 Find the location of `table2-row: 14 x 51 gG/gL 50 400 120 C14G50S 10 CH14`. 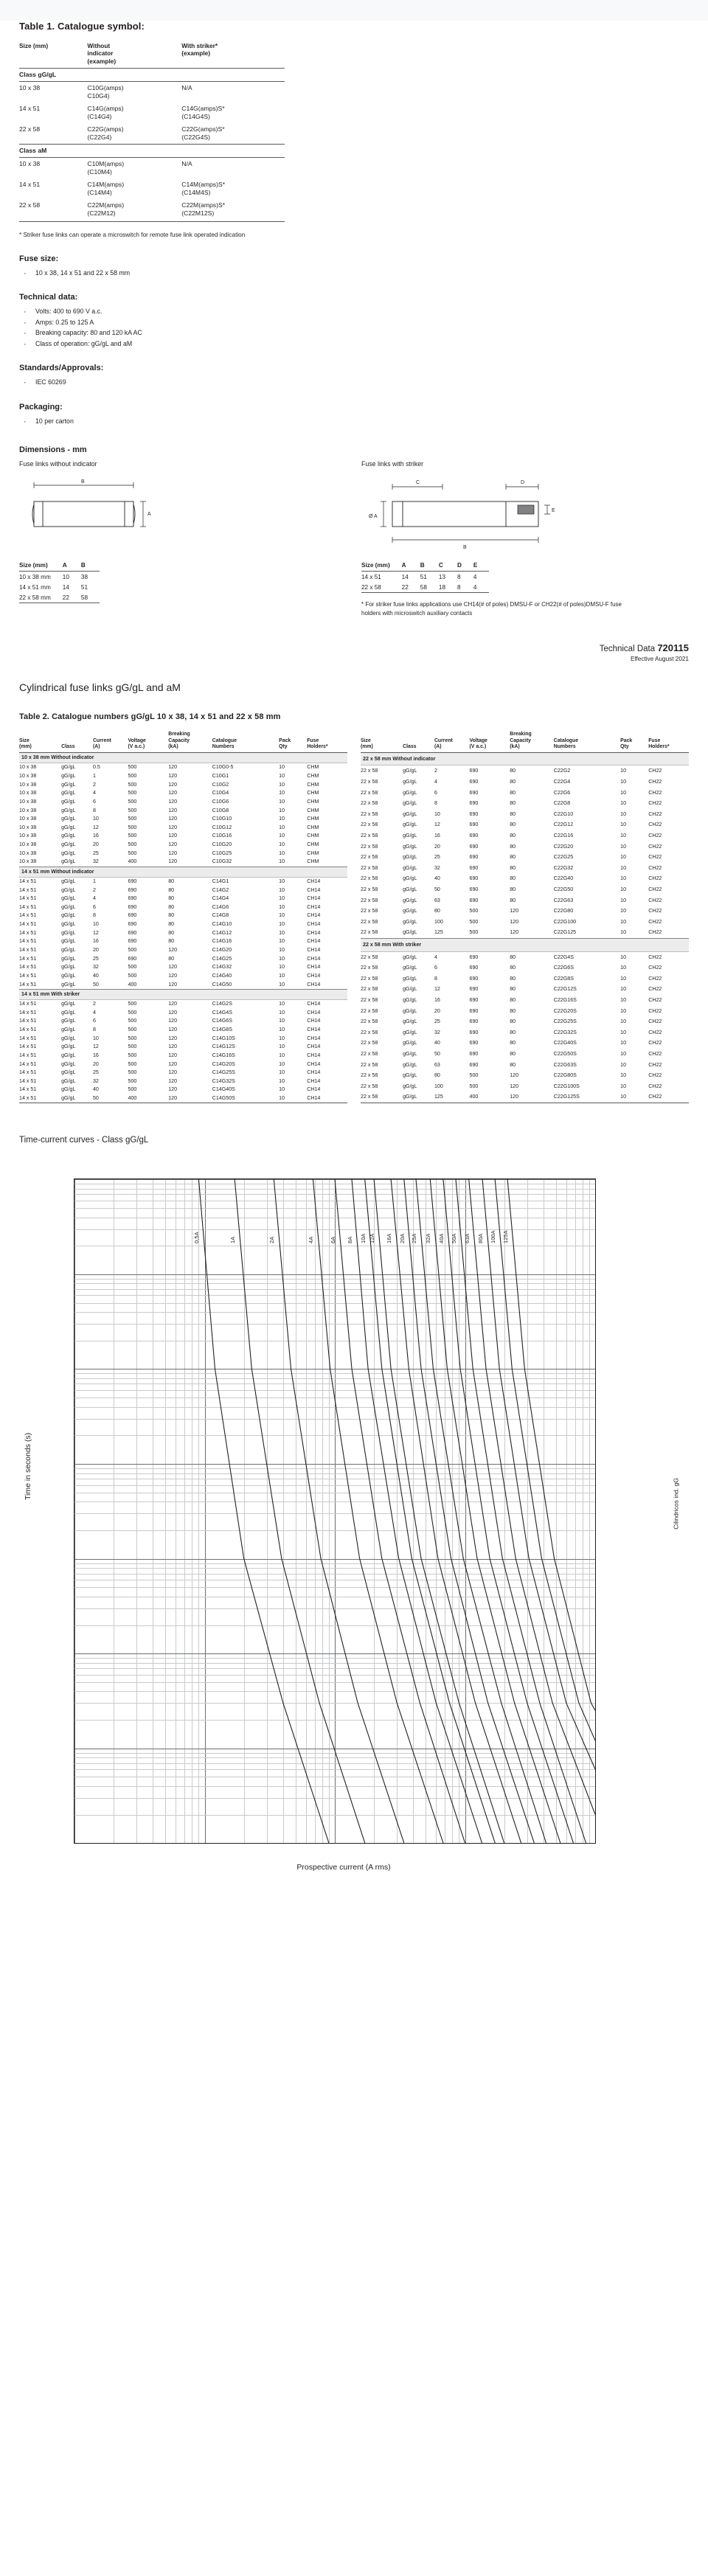

table2-row: 14 x 51 gG/gL 50 400 120 C14G50S 10 CH14 is located at coordinates (183, 1099).